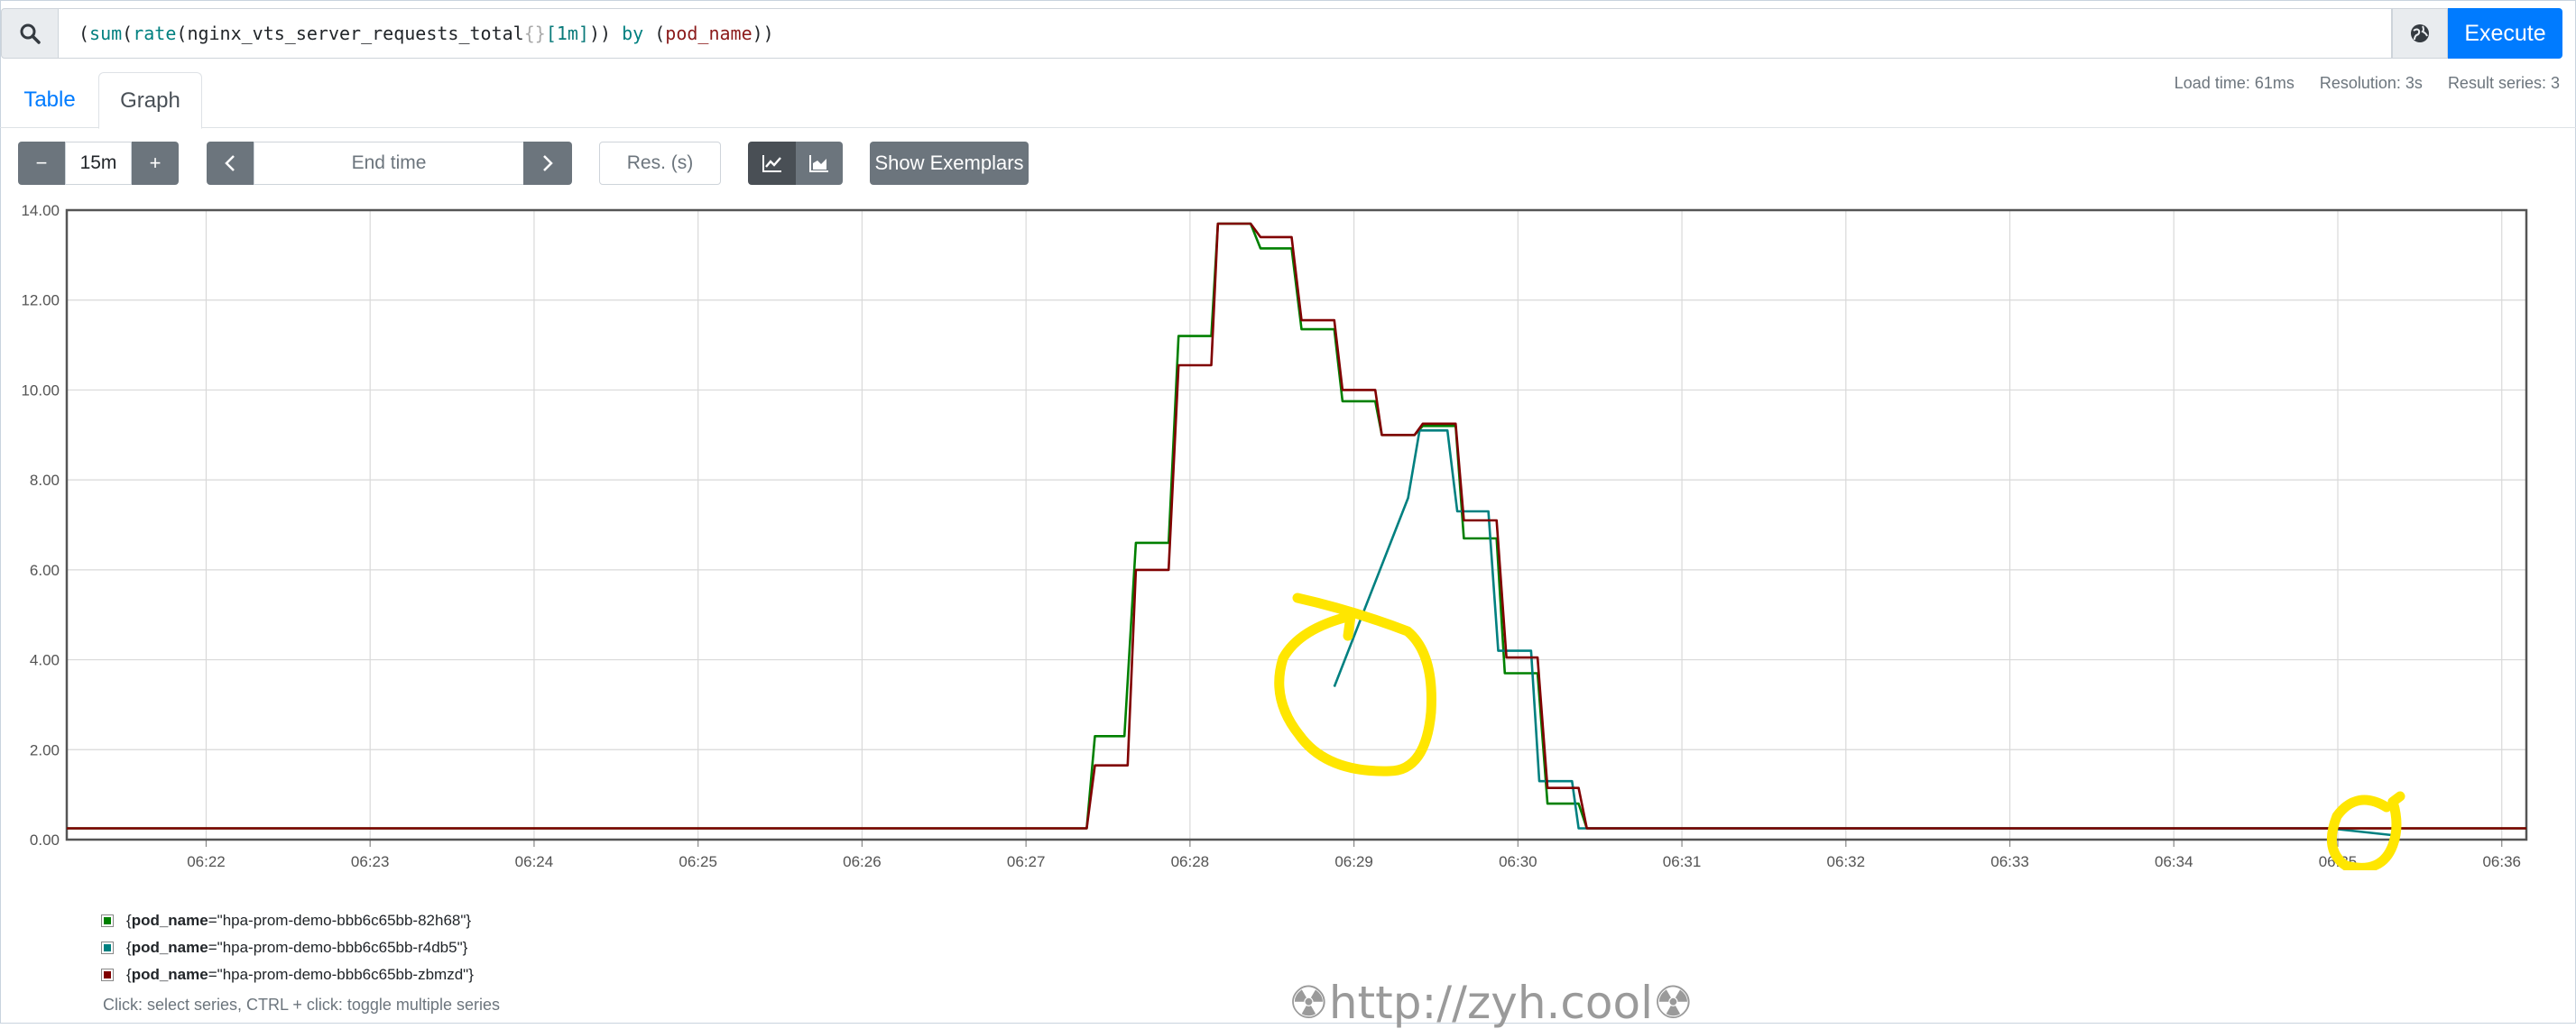  Describe the element at coordinates (633, 33) in the screenshot. I see `query-token: by` at that location.